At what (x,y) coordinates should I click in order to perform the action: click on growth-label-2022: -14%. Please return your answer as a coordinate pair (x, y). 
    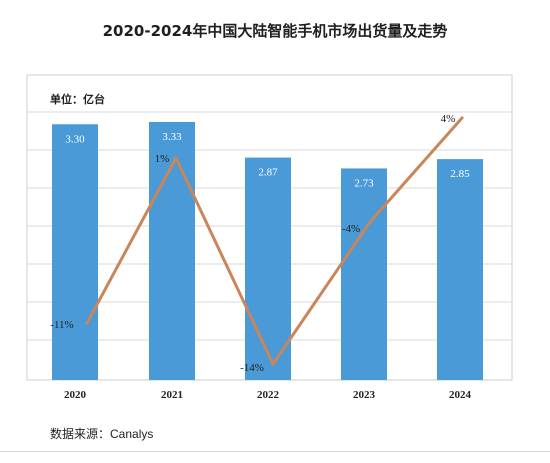
    Looking at the image, I should click on (252, 368).